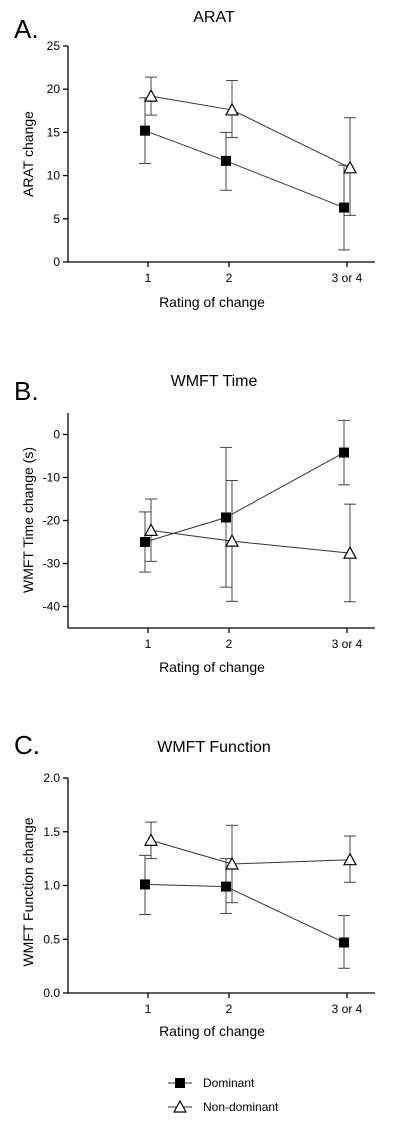 Image resolution: width=400 pixels, height=1125 pixels. I want to click on panel-0-x-tick-label: 3 or 4, so click(347, 278).